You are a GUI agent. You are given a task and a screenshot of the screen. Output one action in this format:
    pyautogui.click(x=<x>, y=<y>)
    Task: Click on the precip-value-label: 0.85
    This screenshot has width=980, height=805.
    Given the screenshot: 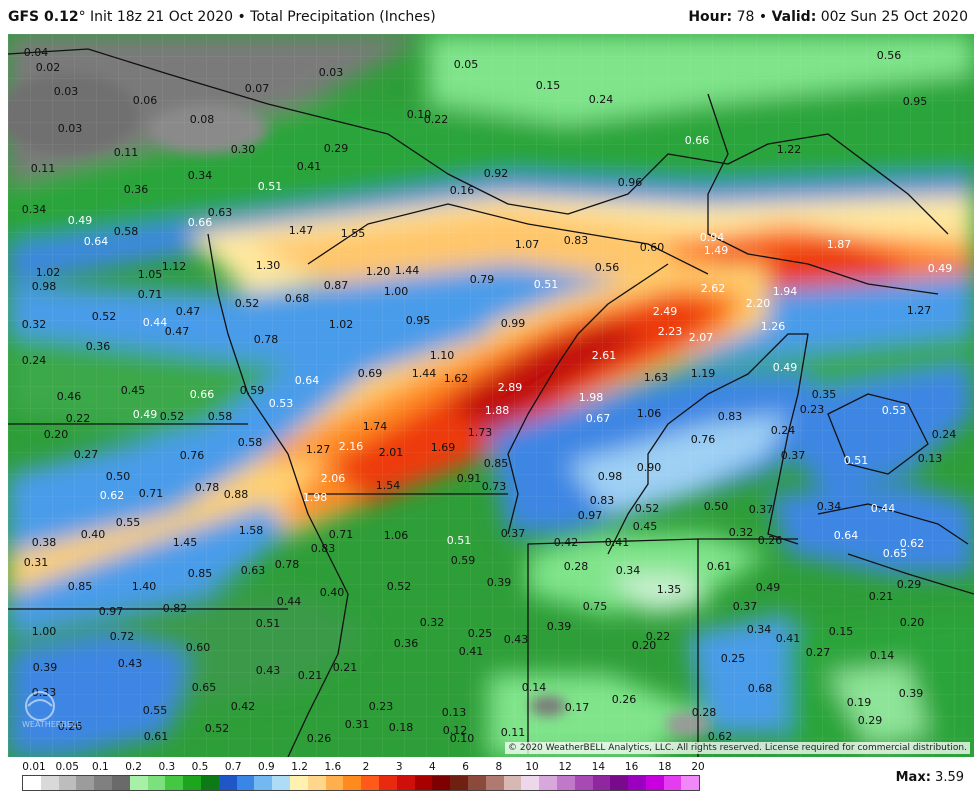 What is the action you would take?
    pyautogui.click(x=80, y=586)
    